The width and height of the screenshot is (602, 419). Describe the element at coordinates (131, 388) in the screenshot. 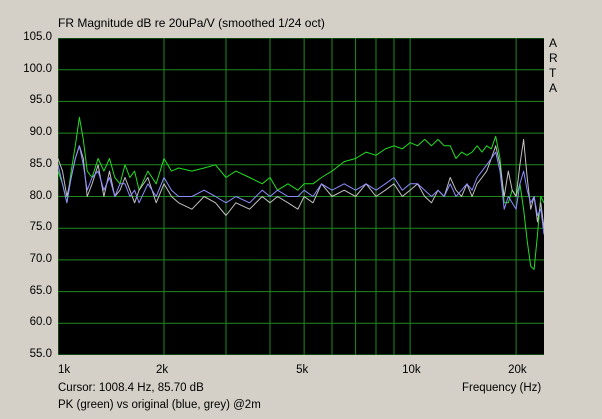

I see `cursor-readout: Cursor: 1008.4 Hz, 85.70 dB` at that location.